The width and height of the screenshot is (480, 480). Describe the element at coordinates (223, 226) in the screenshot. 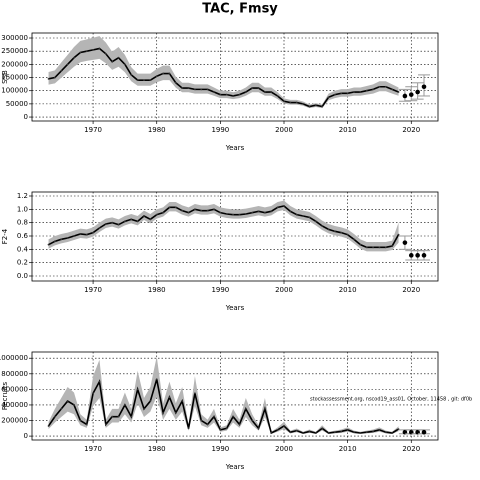

I see `confidence-band` at that location.